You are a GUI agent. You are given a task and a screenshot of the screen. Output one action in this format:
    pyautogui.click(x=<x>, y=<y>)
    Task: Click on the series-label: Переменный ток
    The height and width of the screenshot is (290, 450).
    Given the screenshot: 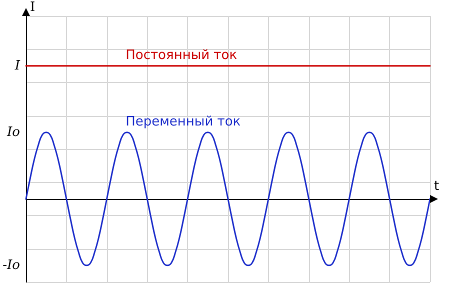 What is the action you would take?
    pyautogui.click(x=183, y=122)
    